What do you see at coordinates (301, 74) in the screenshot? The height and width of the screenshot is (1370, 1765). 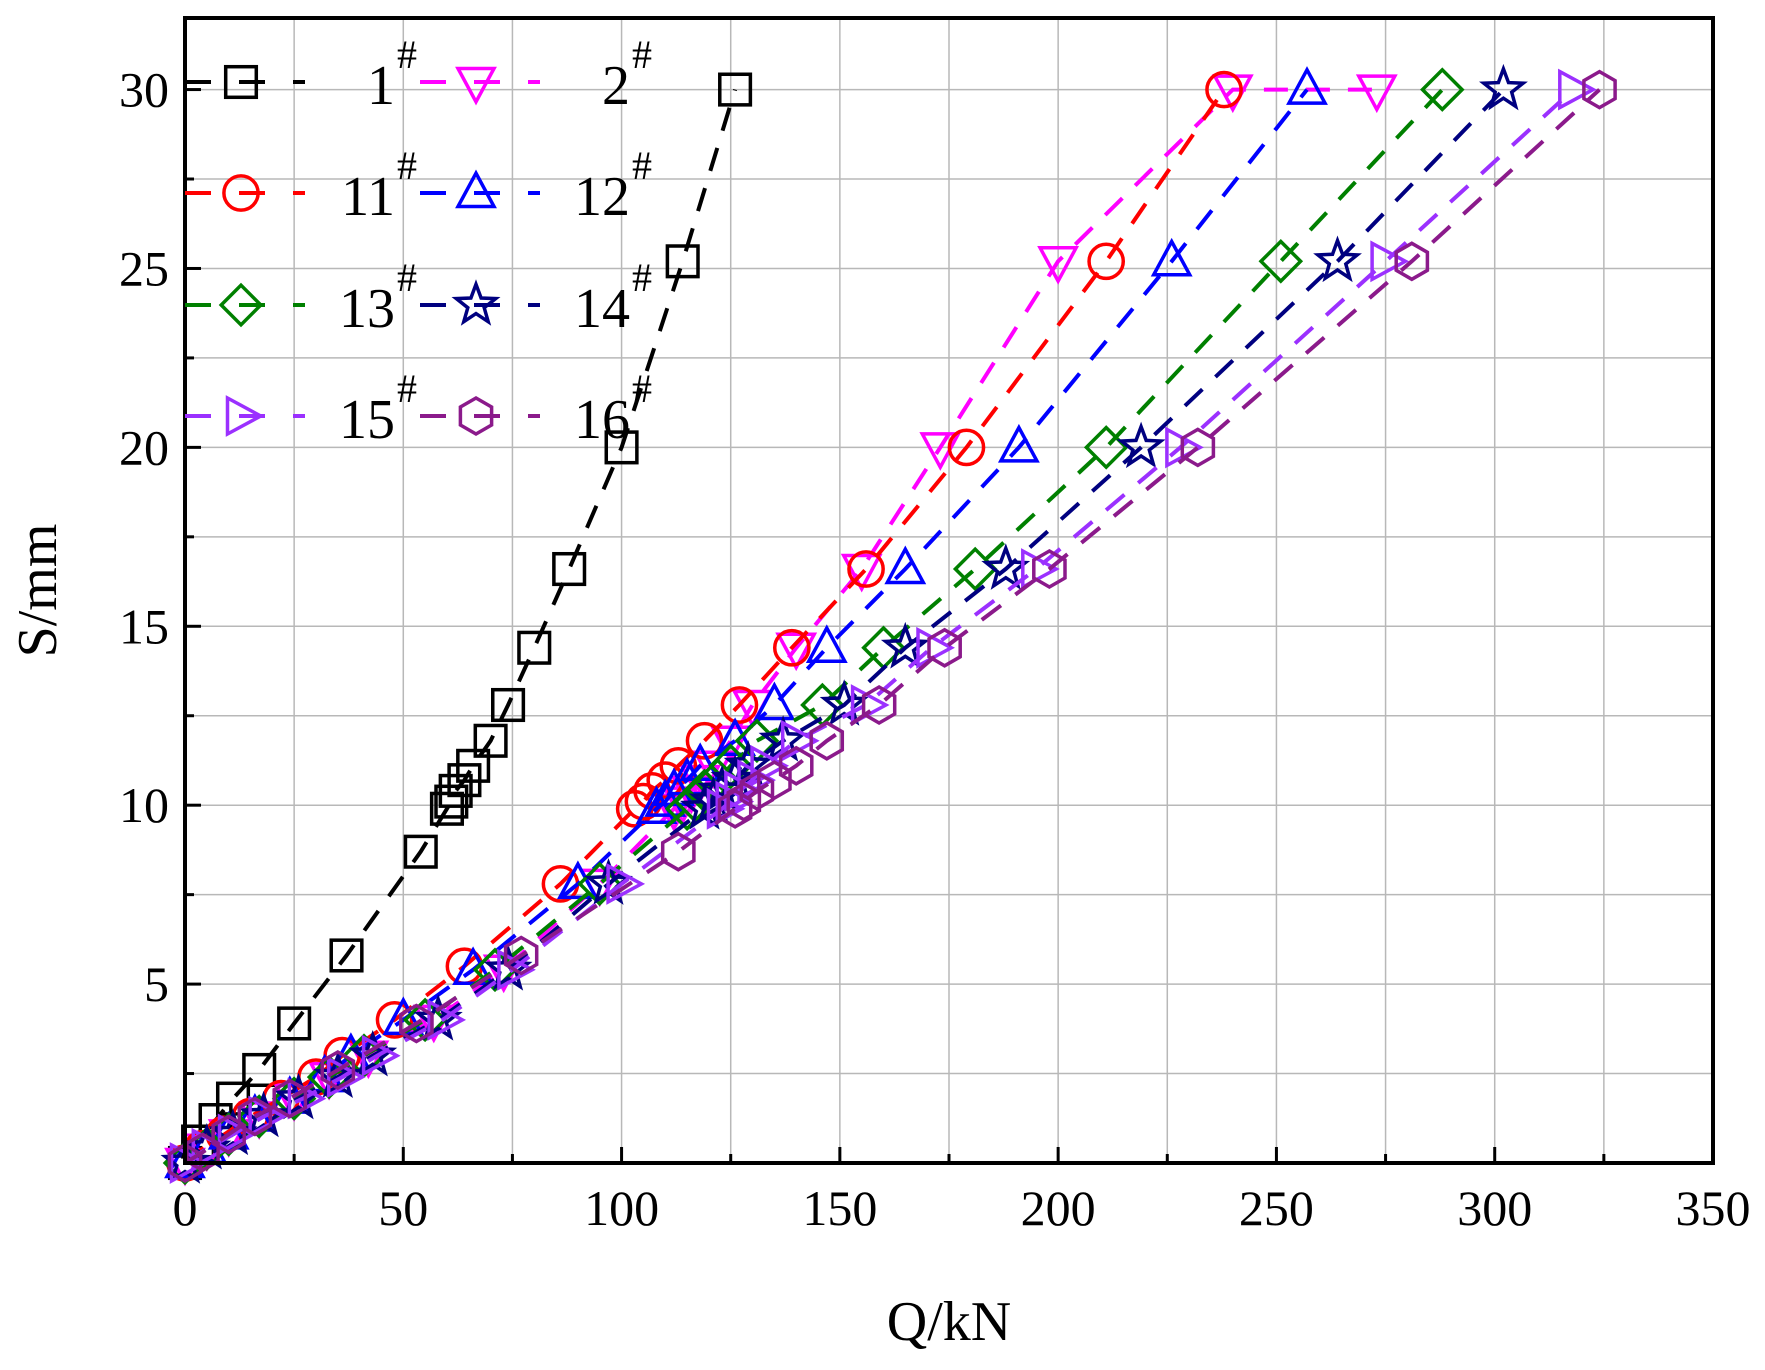 I see `legend-item: 1#` at bounding box center [301, 74].